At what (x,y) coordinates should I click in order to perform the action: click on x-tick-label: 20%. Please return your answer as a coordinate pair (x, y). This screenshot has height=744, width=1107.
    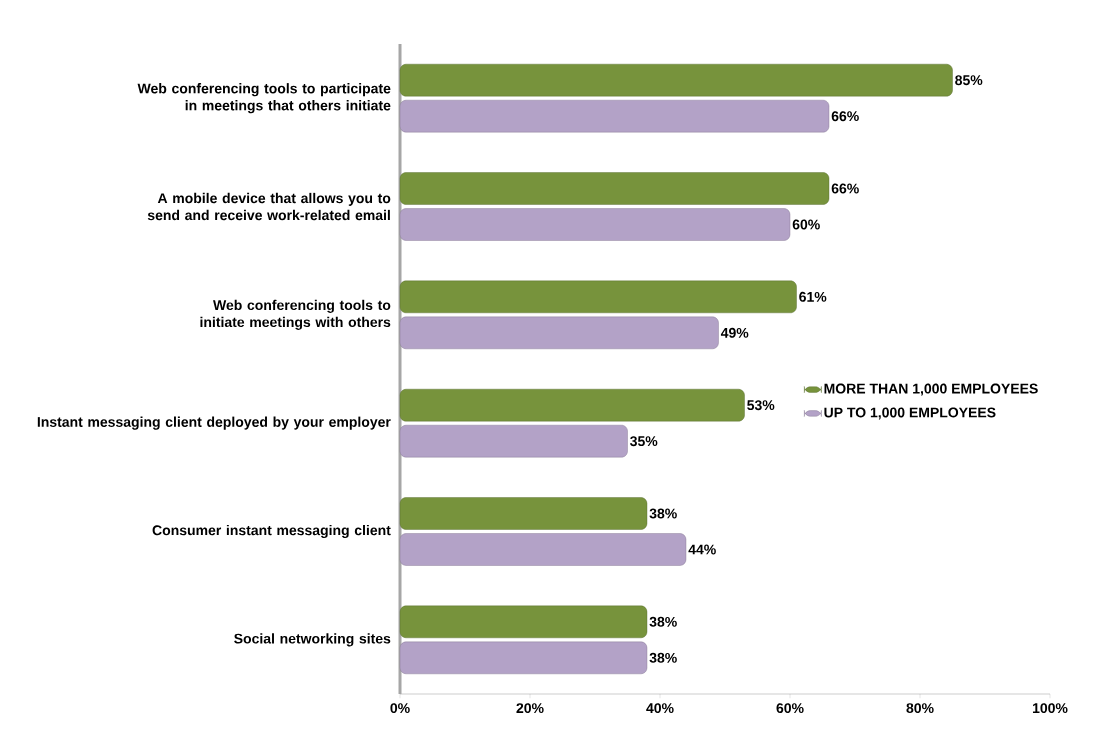
    Looking at the image, I should click on (530, 708).